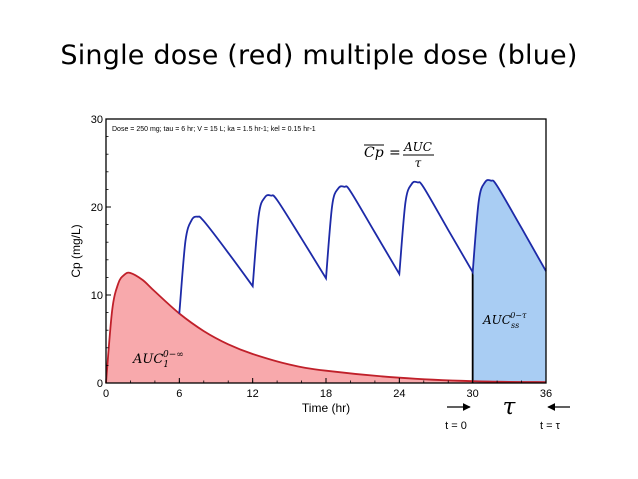  What do you see at coordinates (326, 394) in the screenshot?
I see `x-tick-label: 18` at bounding box center [326, 394].